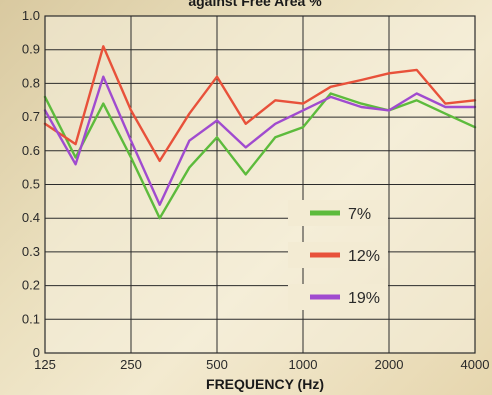  I want to click on x-tick-label: 125, so click(45, 364).